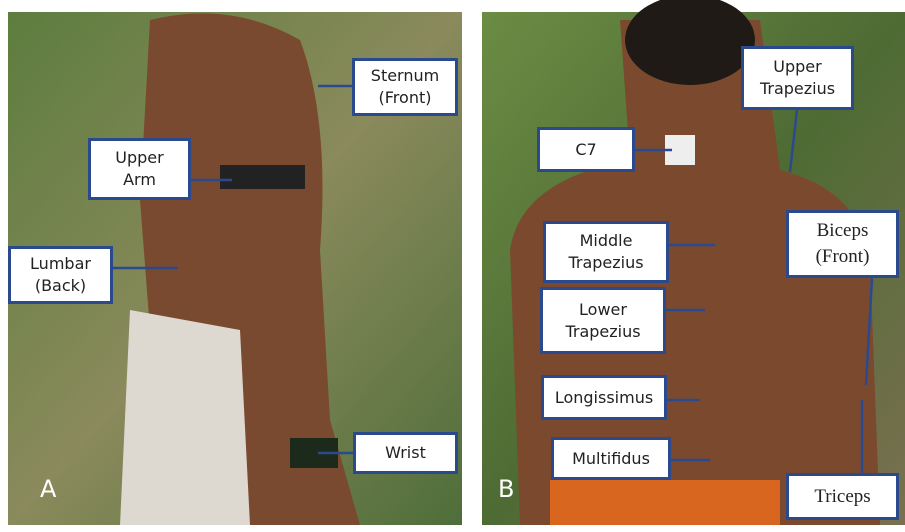 This screenshot has width=905, height=532. What do you see at coordinates (604, 397) in the screenshot?
I see `label: Longissimus` at bounding box center [604, 397].